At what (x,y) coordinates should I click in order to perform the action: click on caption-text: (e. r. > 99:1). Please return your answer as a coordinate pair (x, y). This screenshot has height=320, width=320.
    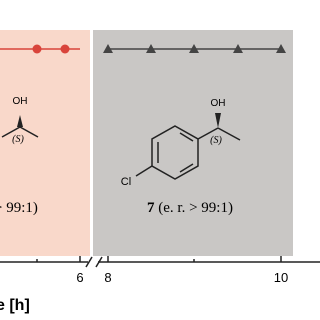
    Looking at the image, I should click on (195, 208).